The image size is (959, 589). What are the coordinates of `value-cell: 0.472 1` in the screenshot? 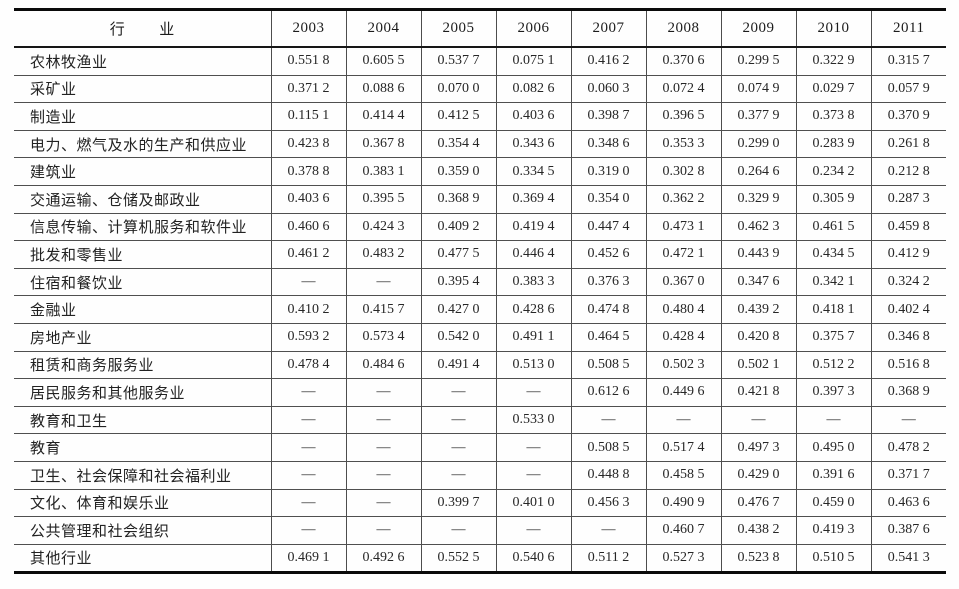 It's located at (683, 254).